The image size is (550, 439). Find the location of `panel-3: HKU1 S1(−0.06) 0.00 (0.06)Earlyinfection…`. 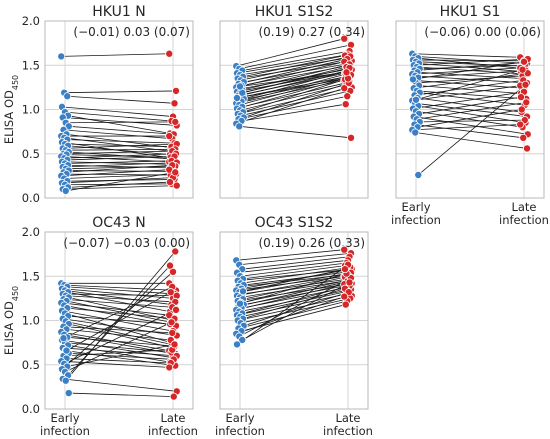

panel-3: HKU1 S1(−0.06) 0.00 (0.06)Earlyinfection… is located at coordinates (470, 115).